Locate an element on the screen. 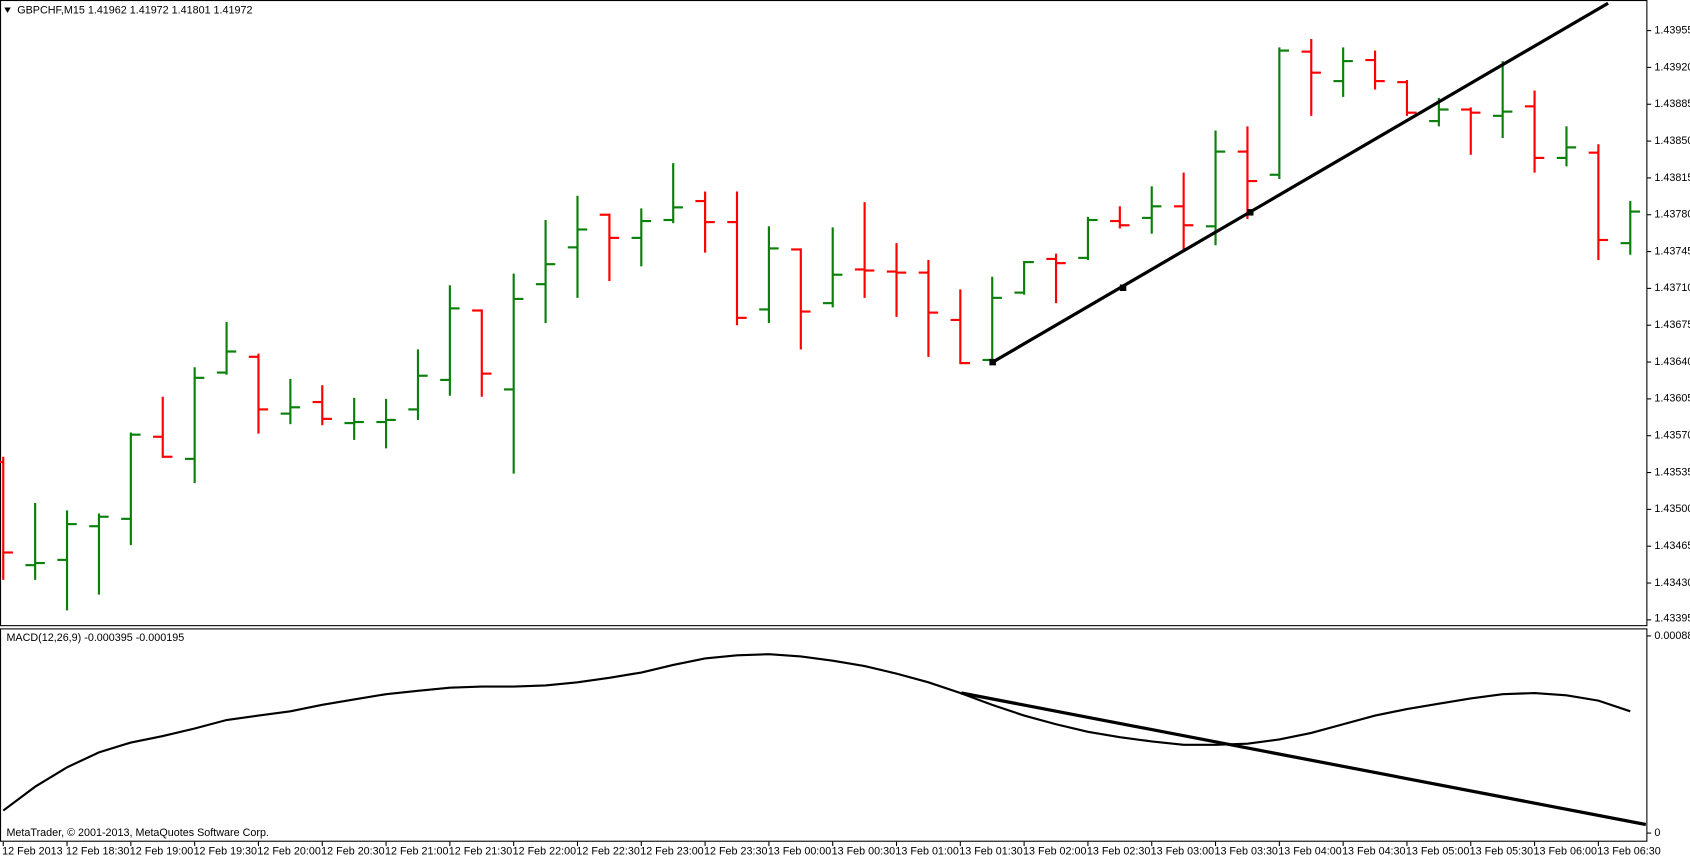 The image size is (1690, 859). y-tick-label: 1.43955 is located at coordinates (1672, 30).